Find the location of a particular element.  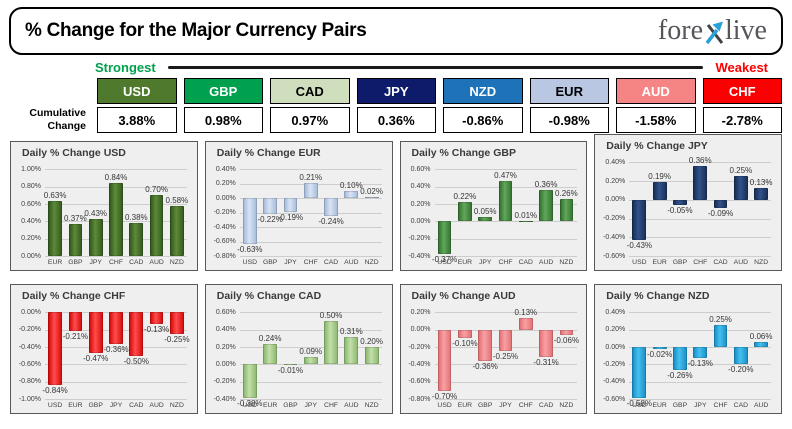

bar-value-label: 0.02% is located at coordinates (371, 191).